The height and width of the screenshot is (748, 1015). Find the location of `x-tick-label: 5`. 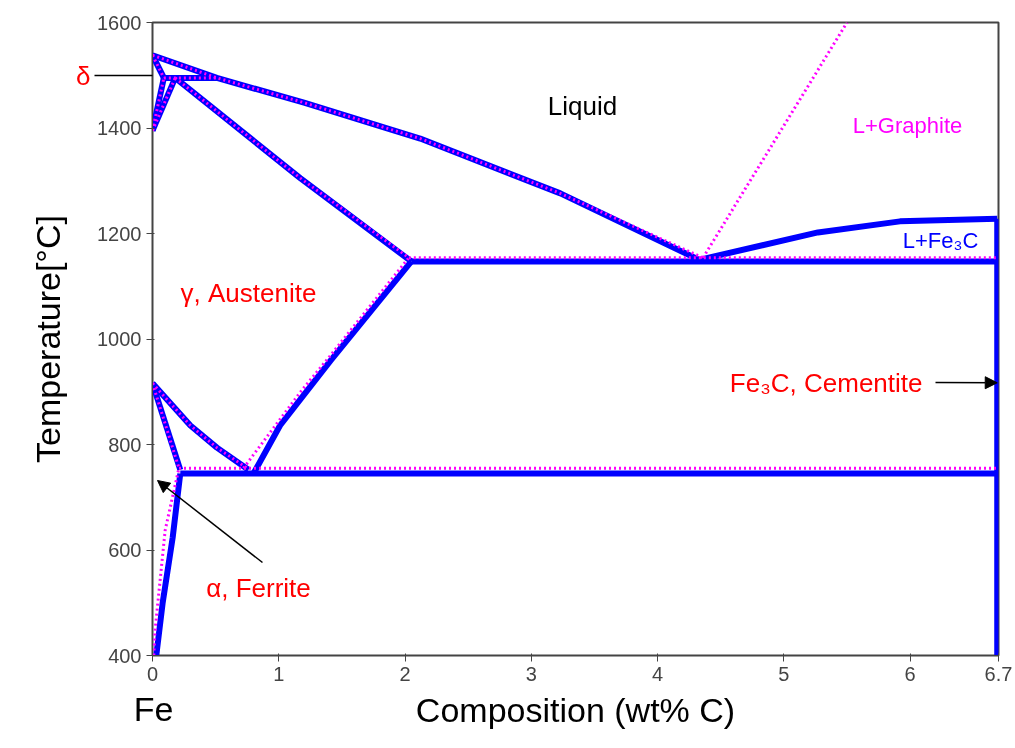

x-tick-label: 5 is located at coordinates (784, 673).